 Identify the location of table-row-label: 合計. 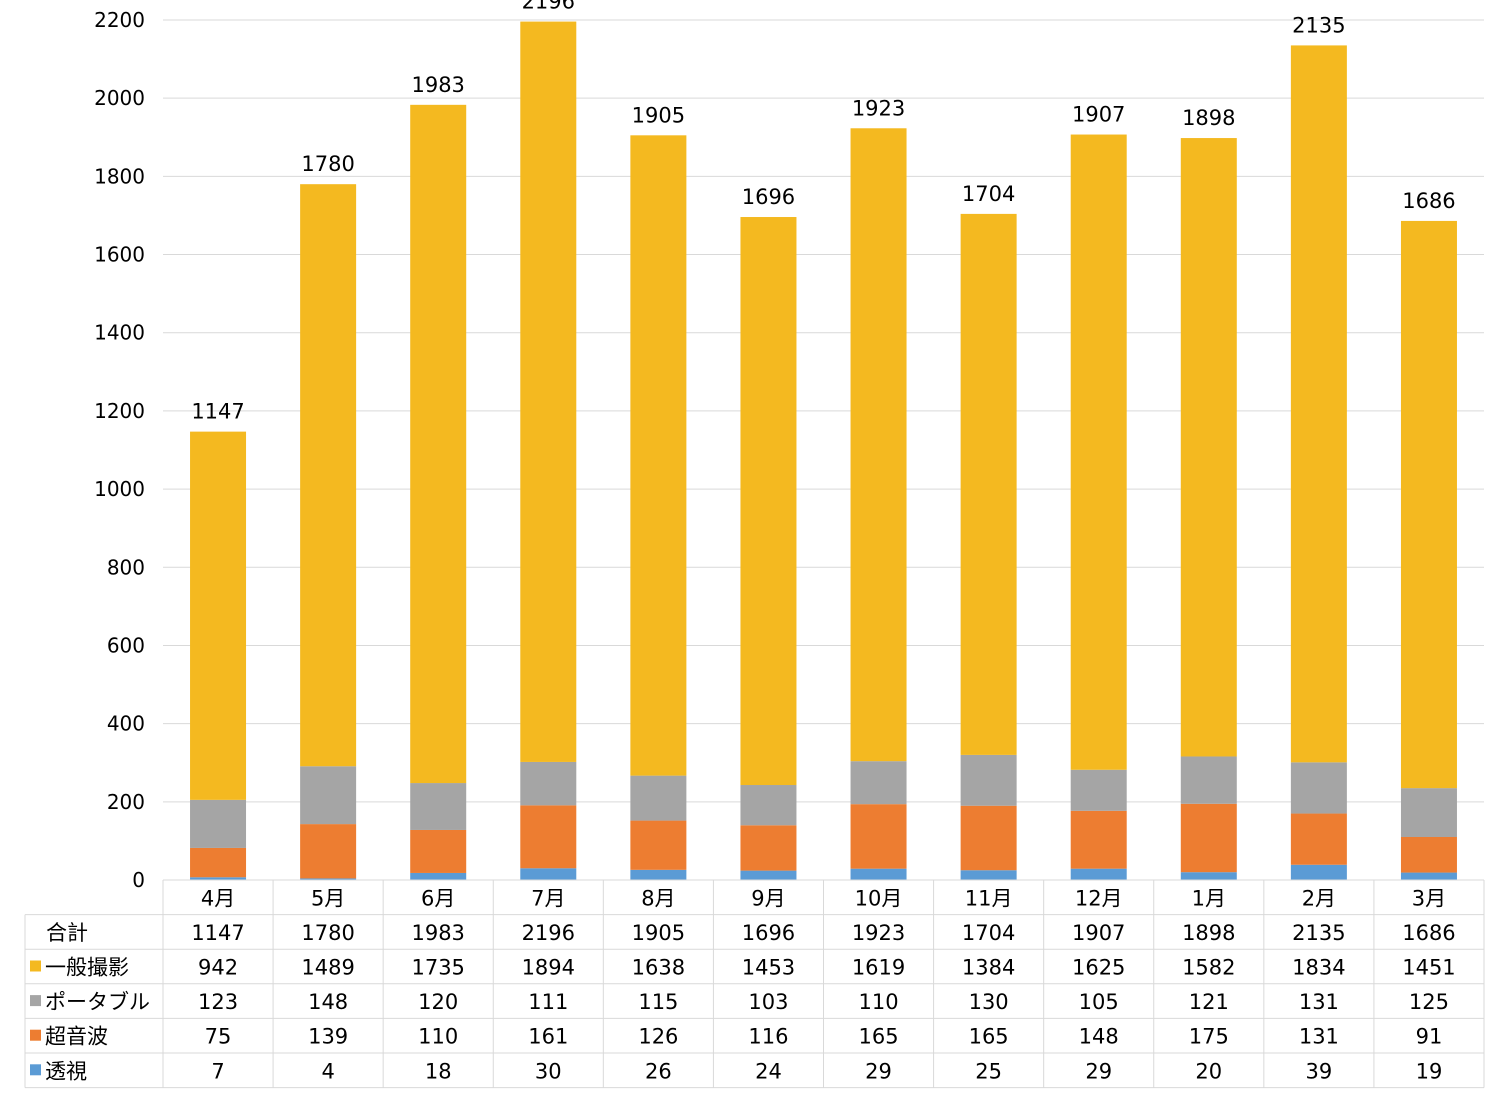
(67, 933).